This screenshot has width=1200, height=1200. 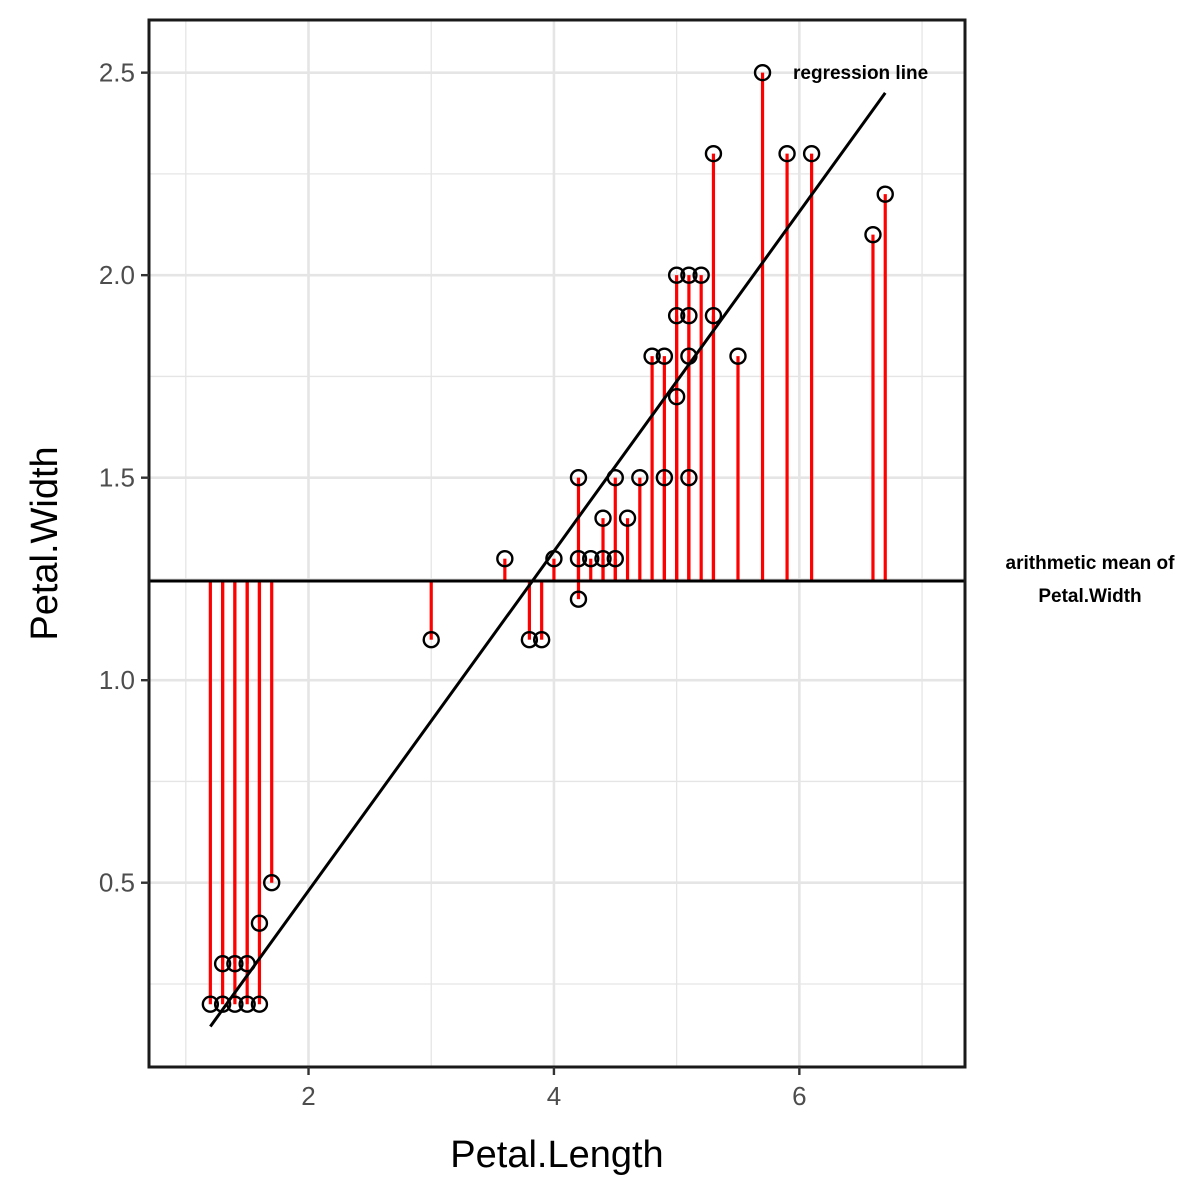 What do you see at coordinates (117, 275) in the screenshot?
I see `y-tick-label: 2.0` at bounding box center [117, 275].